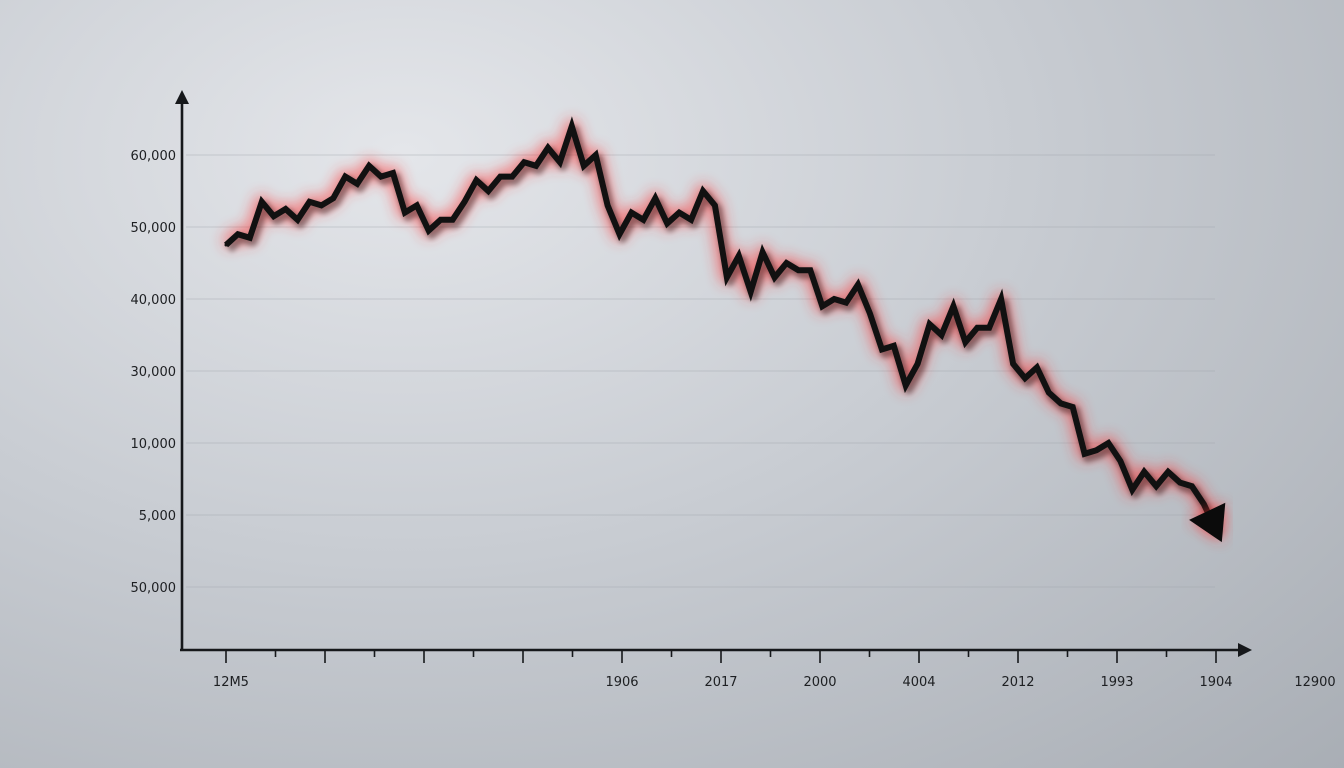  What do you see at coordinates (1215, 682) in the screenshot?
I see `x-tick-label: 1904` at bounding box center [1215, 682].